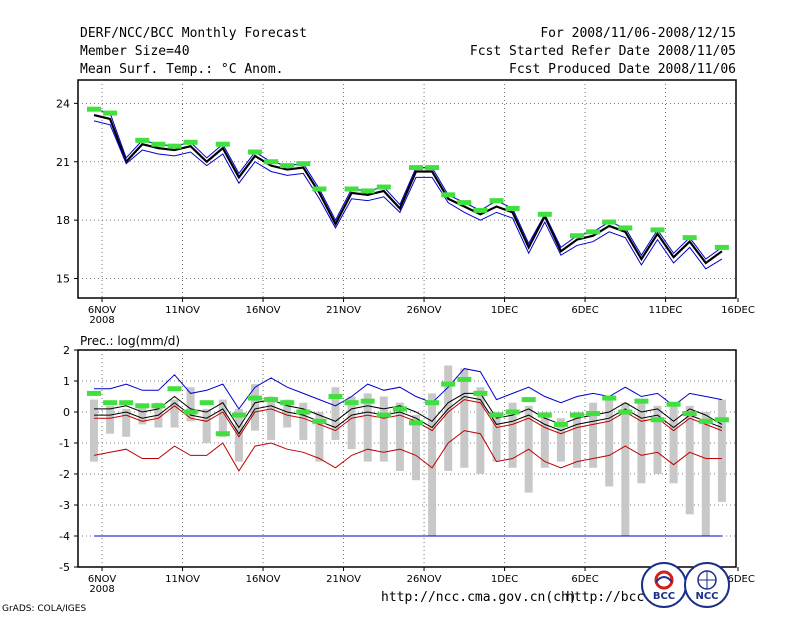 This screenshot has height=618, width=800. I want to click on ncc-emblem-icon, so click(707, 580).